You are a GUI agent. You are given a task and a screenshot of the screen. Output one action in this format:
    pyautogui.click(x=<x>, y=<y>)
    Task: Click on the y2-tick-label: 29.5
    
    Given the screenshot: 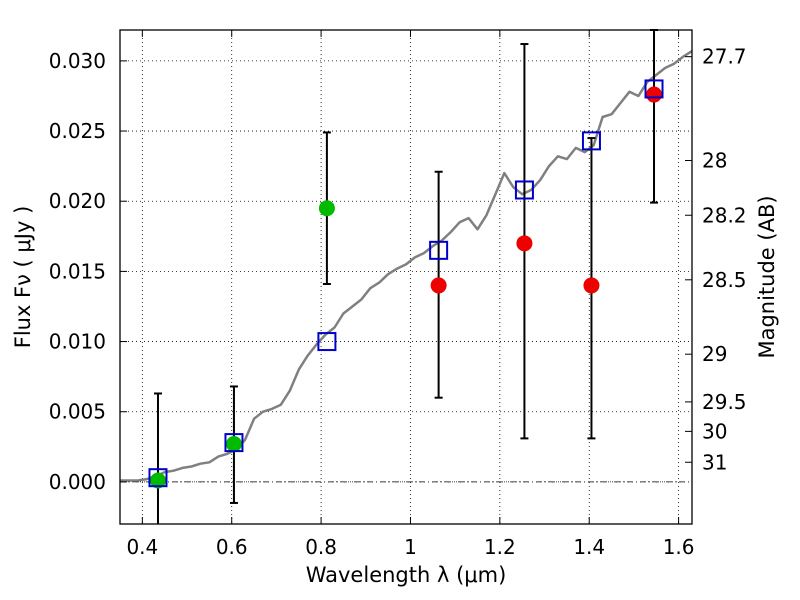 What is the action you would take?
    pyautogui.click(x=724, y=402)
    